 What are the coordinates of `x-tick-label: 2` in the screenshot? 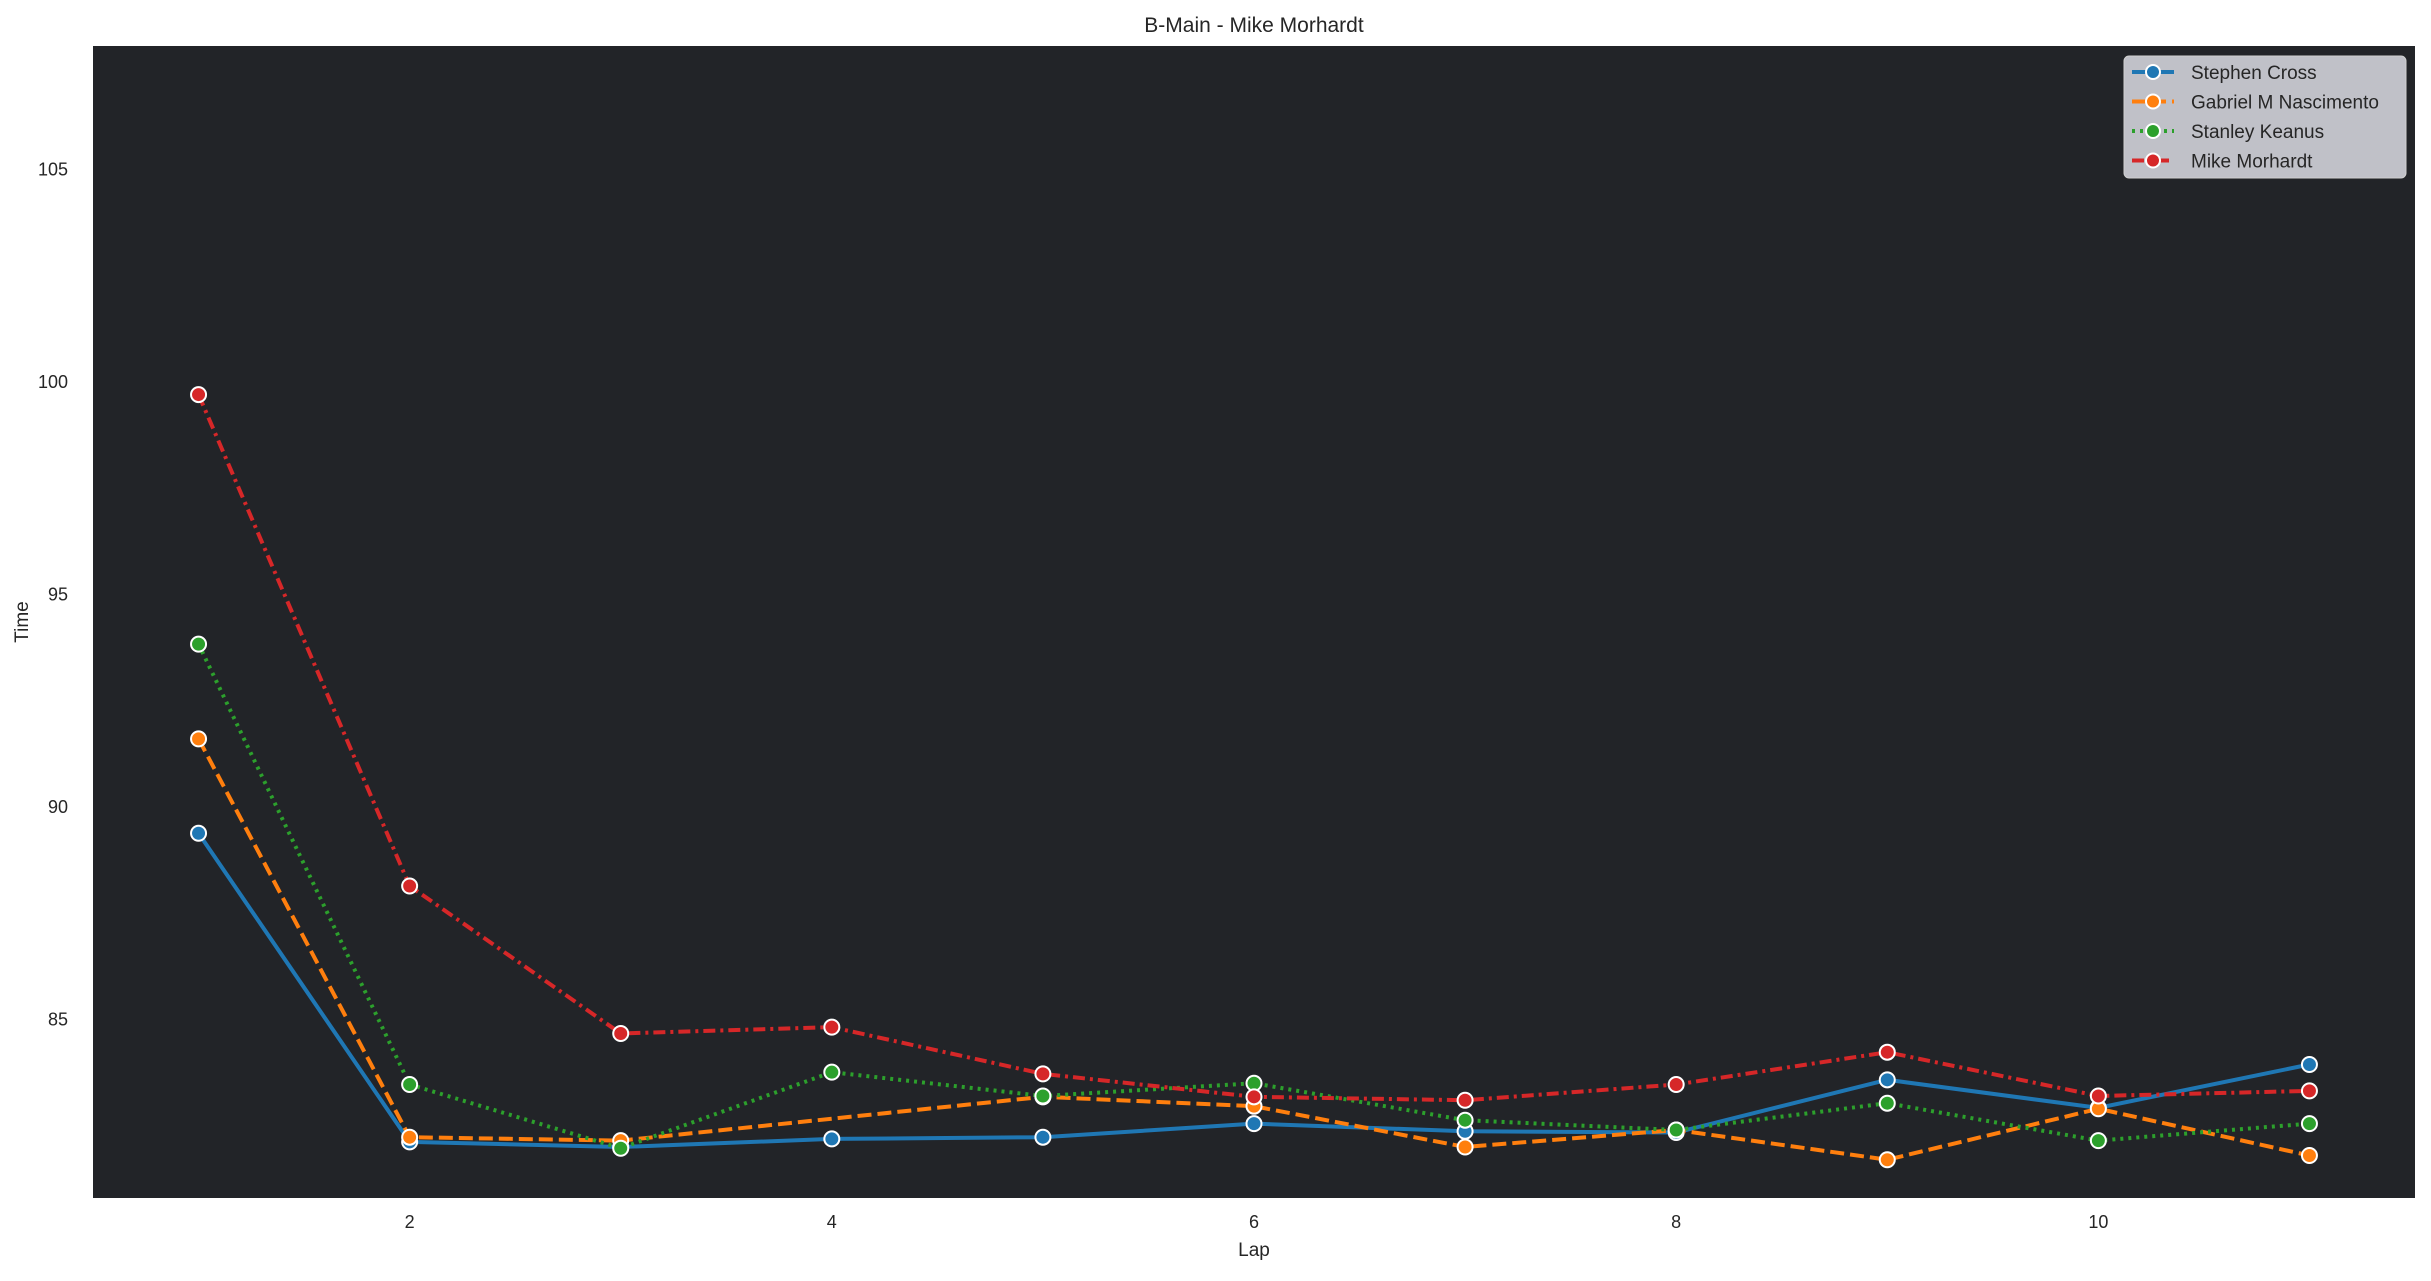 It's located at (410, 1222).